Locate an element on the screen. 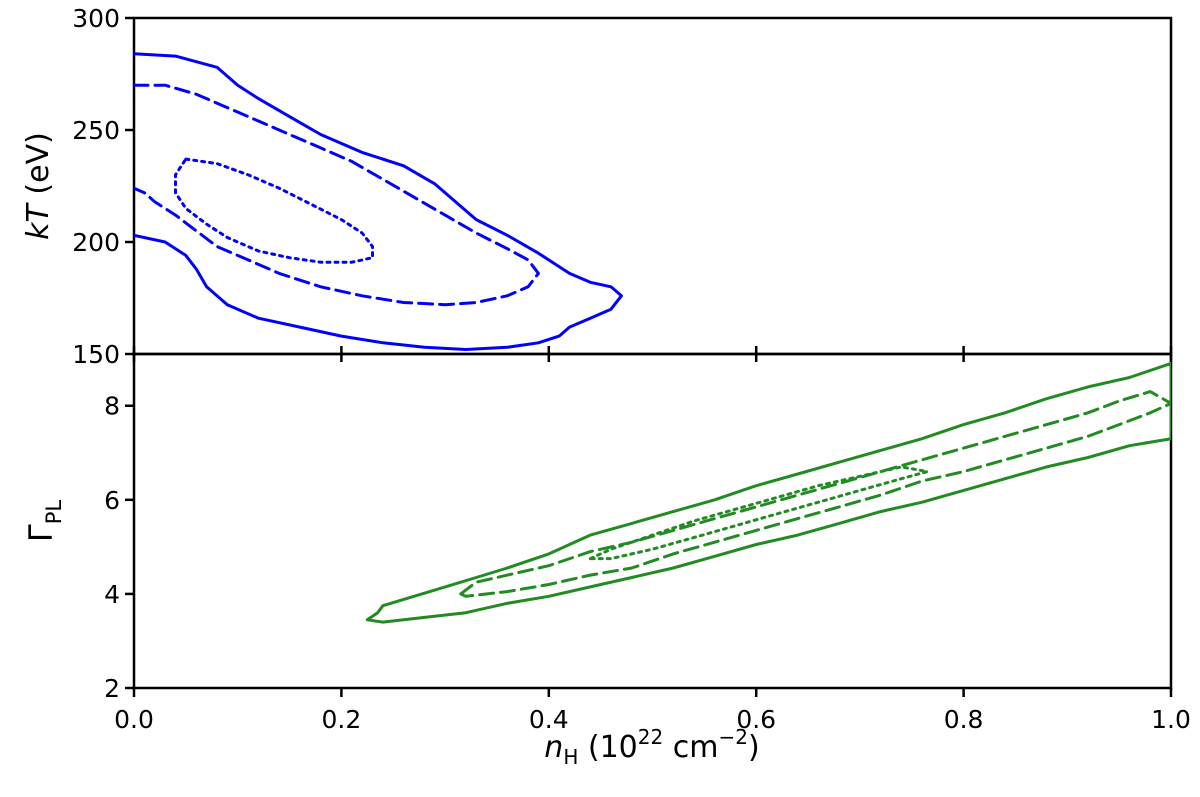  bottom-contour-inner is located at coordinates (758, 513).